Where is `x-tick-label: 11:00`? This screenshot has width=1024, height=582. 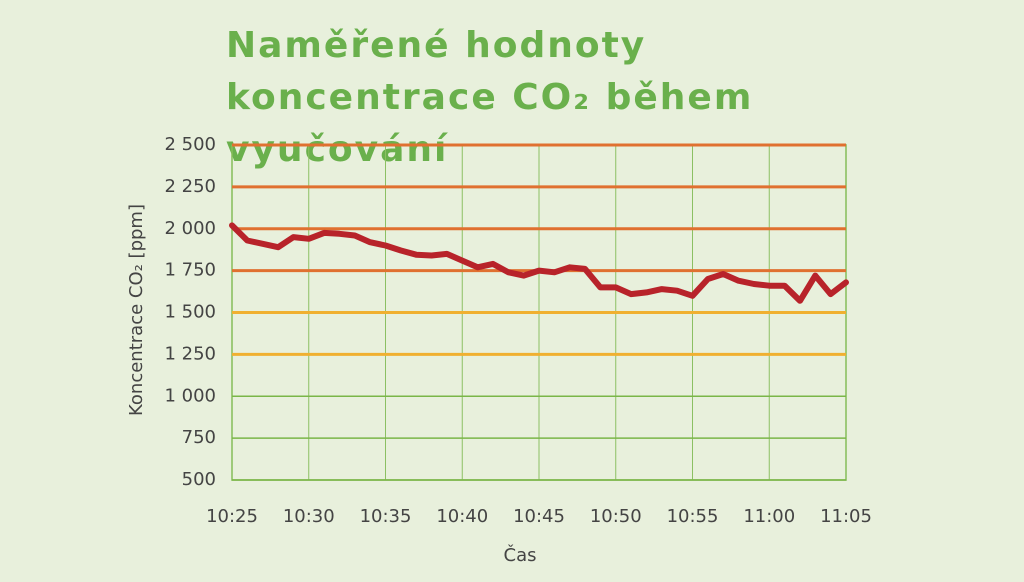
x-tick-label: 11:00 is located at coordinates (769, 516).